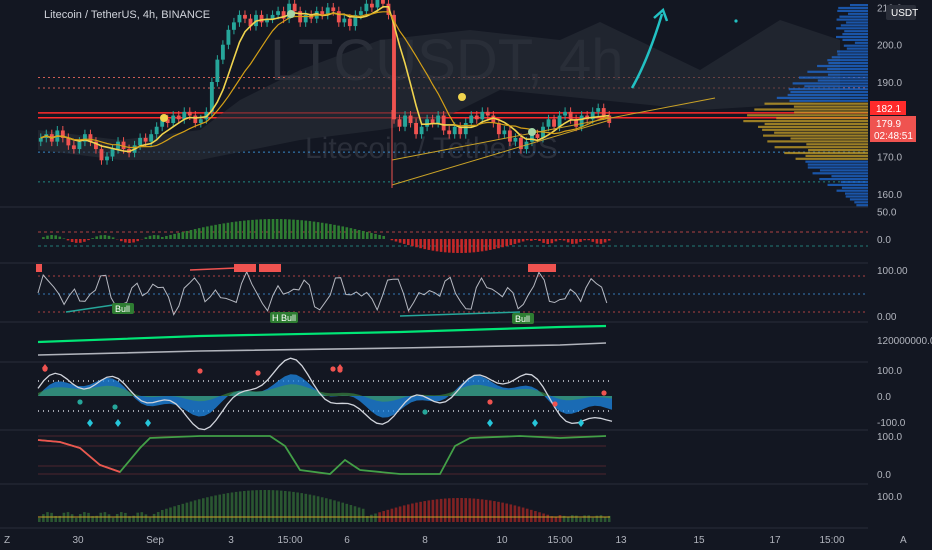  Describe the element at coordinates (466, 539) in the screenshot. I see `time-axis` at that location.